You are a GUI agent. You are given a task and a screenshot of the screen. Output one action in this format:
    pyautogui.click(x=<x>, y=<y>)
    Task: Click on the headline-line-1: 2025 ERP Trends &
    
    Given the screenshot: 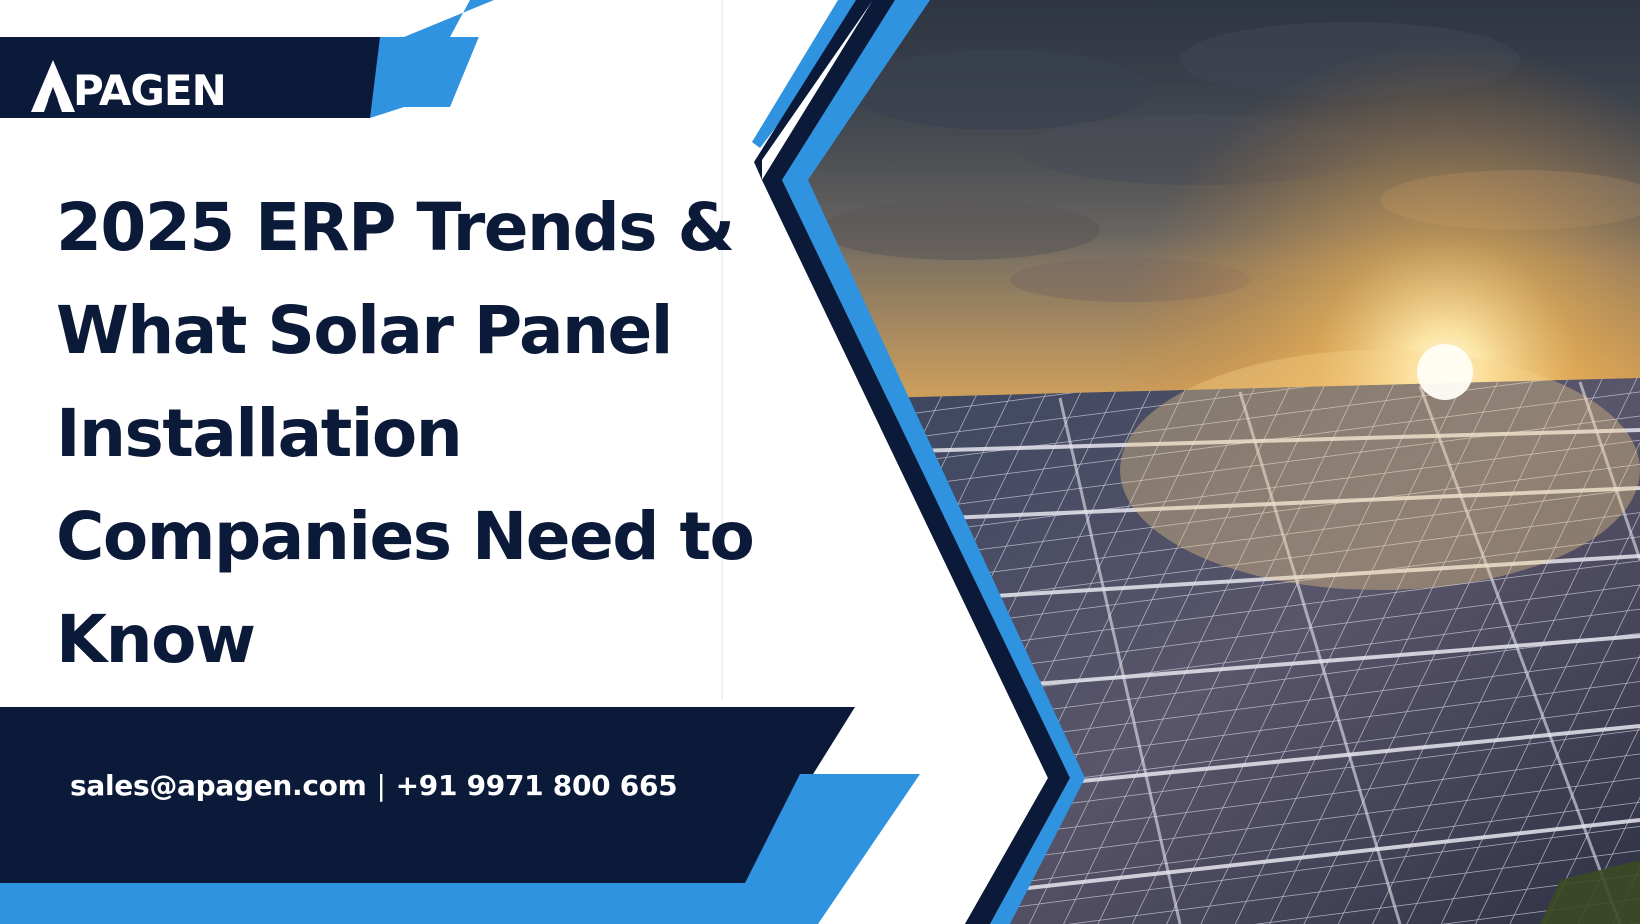 What is the action you would take?
    pyautogui.click(x=395, y=227)
    